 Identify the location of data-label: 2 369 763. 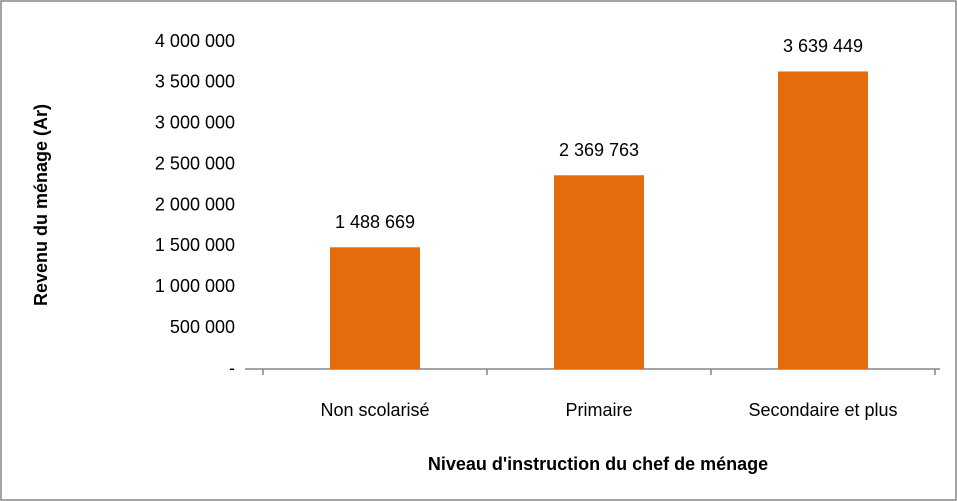
(599, 150).